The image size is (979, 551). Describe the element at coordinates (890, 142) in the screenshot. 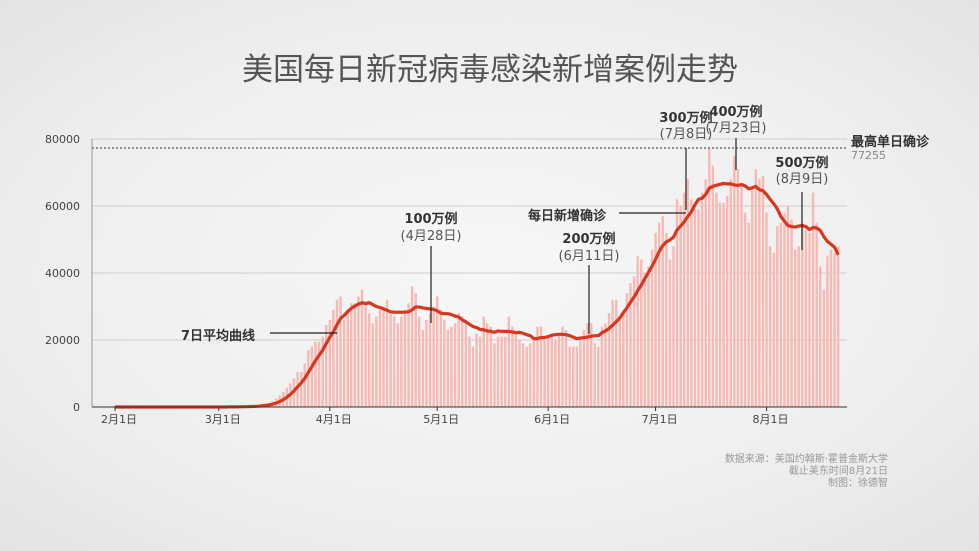

I see `max-label: 最高单日确诊` at that location.